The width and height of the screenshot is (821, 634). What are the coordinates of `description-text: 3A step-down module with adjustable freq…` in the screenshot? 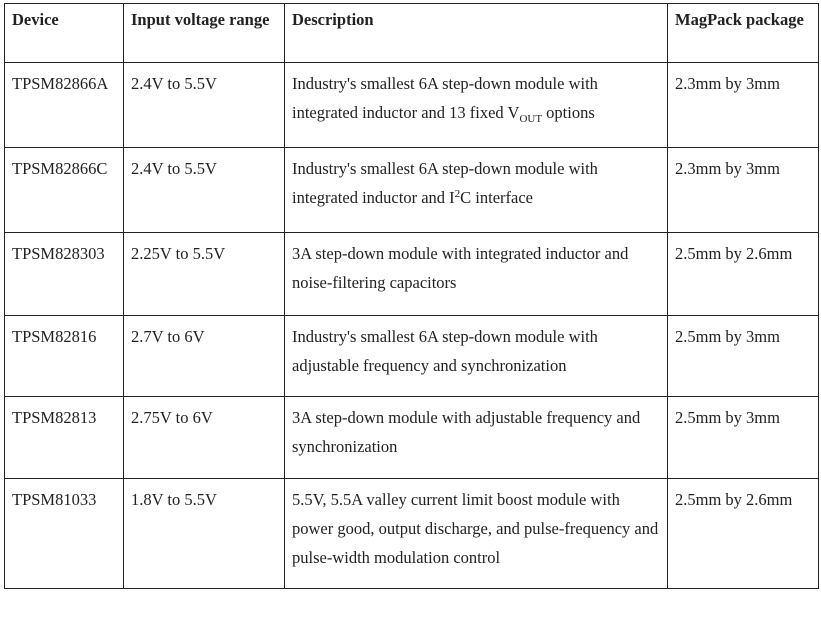 It's located at (466, 432).